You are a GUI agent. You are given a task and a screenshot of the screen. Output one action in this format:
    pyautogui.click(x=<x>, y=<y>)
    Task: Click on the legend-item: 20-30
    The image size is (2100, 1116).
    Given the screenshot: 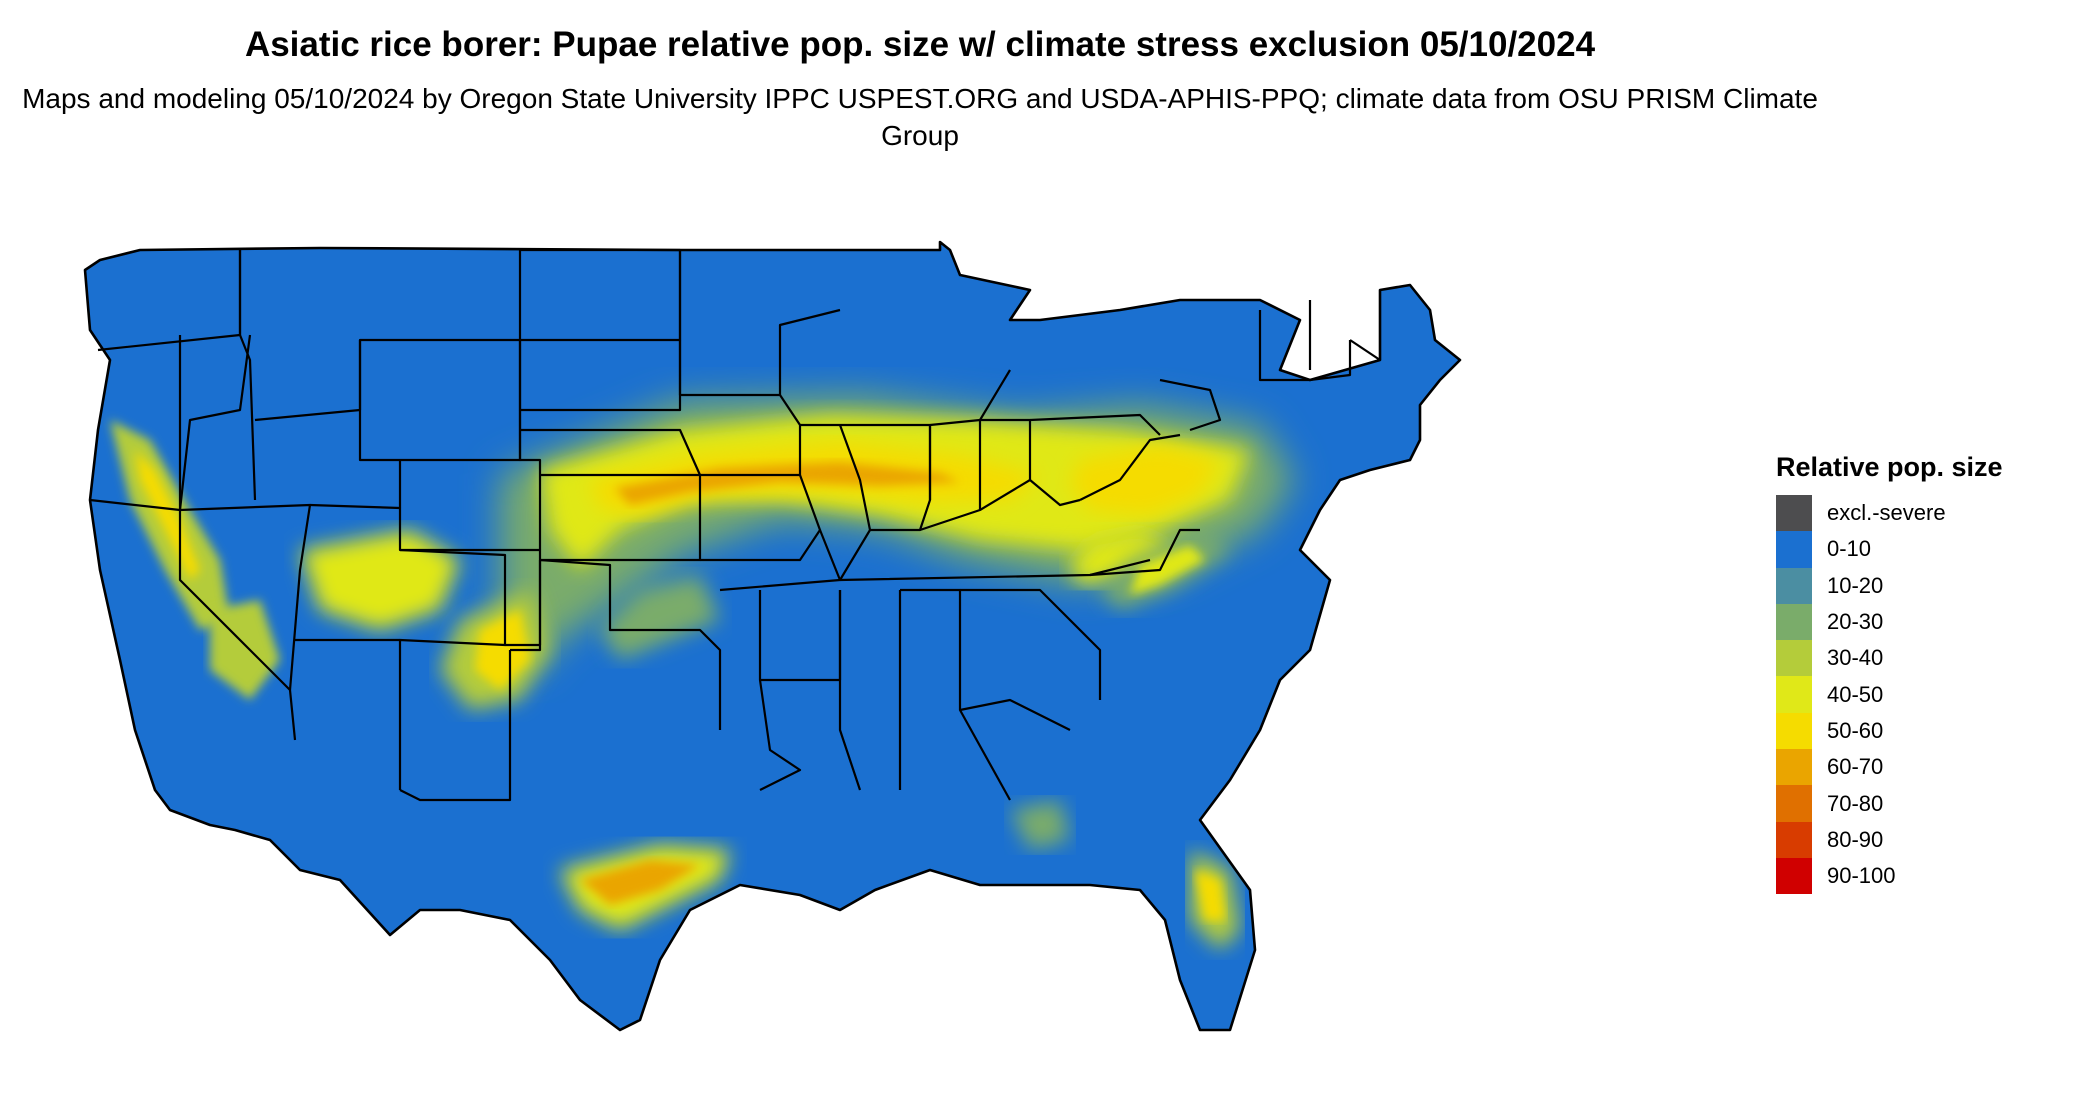 What is the action you would take?
    pyautogui.click(x=1889, y=622)
    